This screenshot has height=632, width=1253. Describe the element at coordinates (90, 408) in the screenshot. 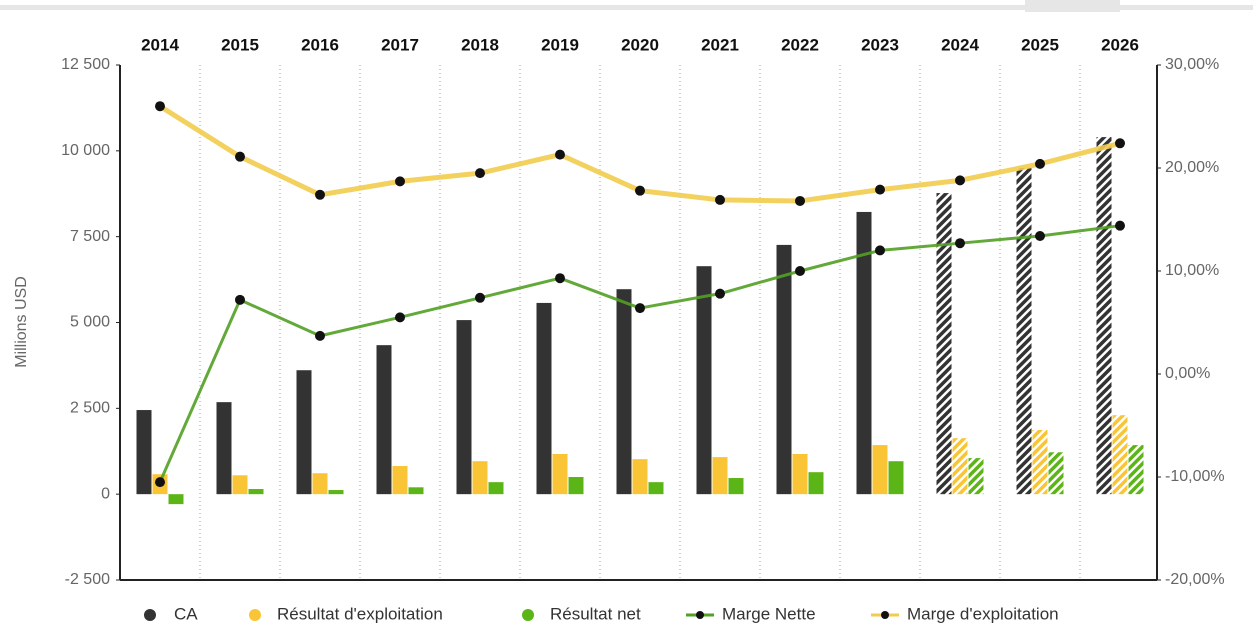

I see `y-tick-label: 2 500` at that location.